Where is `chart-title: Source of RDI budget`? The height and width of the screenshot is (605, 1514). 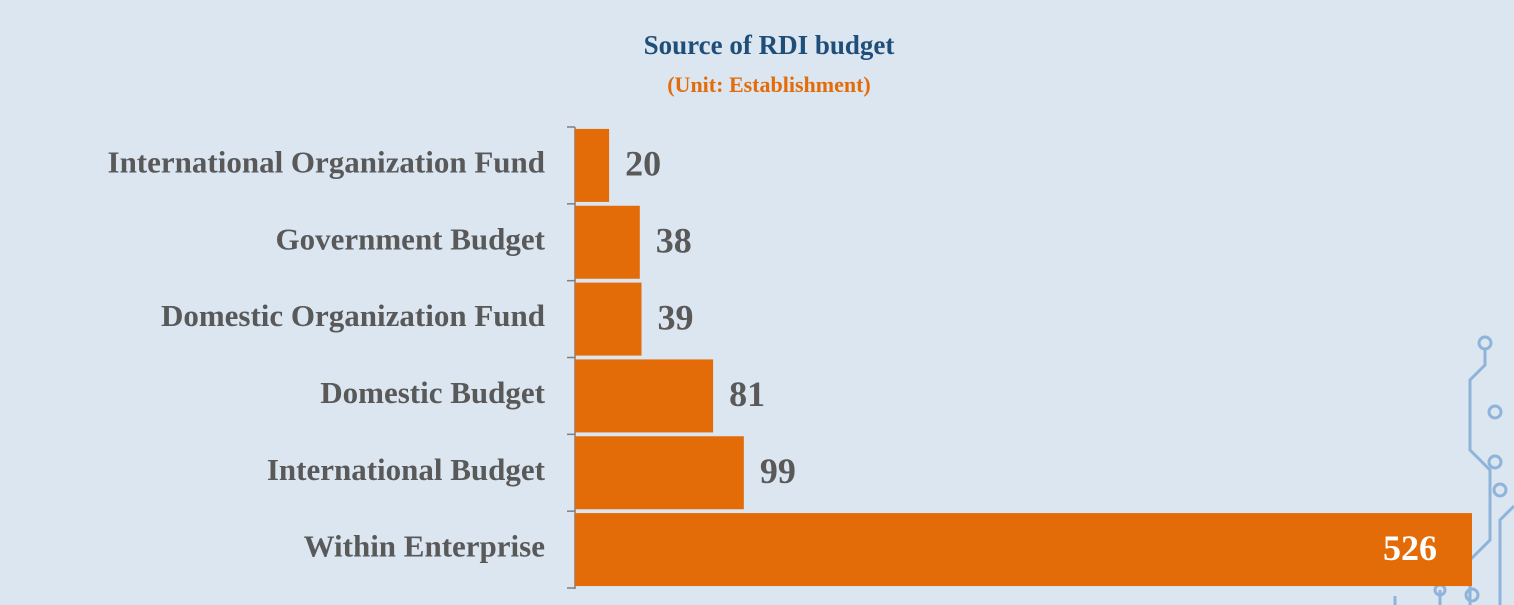 chart-title: Source of RDI budget is located at coordinates (769, 45).